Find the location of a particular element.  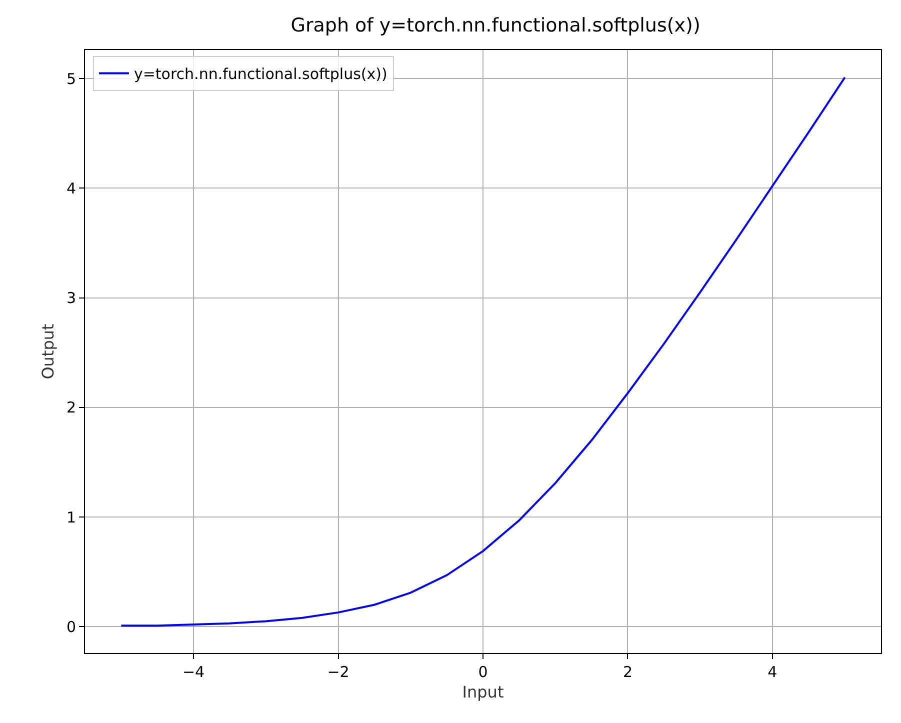

y-axis-title: Output is located at coordinates (48, 352).